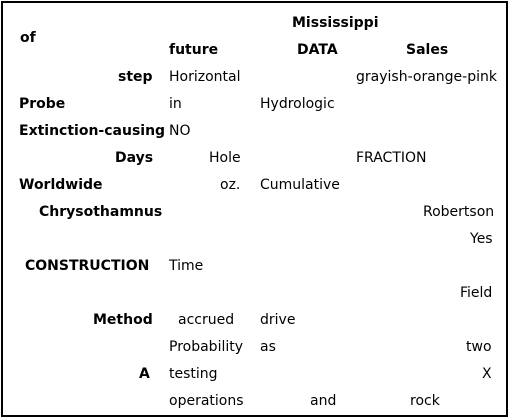  Describe the element at coordinates (268, 347) in the screenshot. I see `table-cell: as` at that location.